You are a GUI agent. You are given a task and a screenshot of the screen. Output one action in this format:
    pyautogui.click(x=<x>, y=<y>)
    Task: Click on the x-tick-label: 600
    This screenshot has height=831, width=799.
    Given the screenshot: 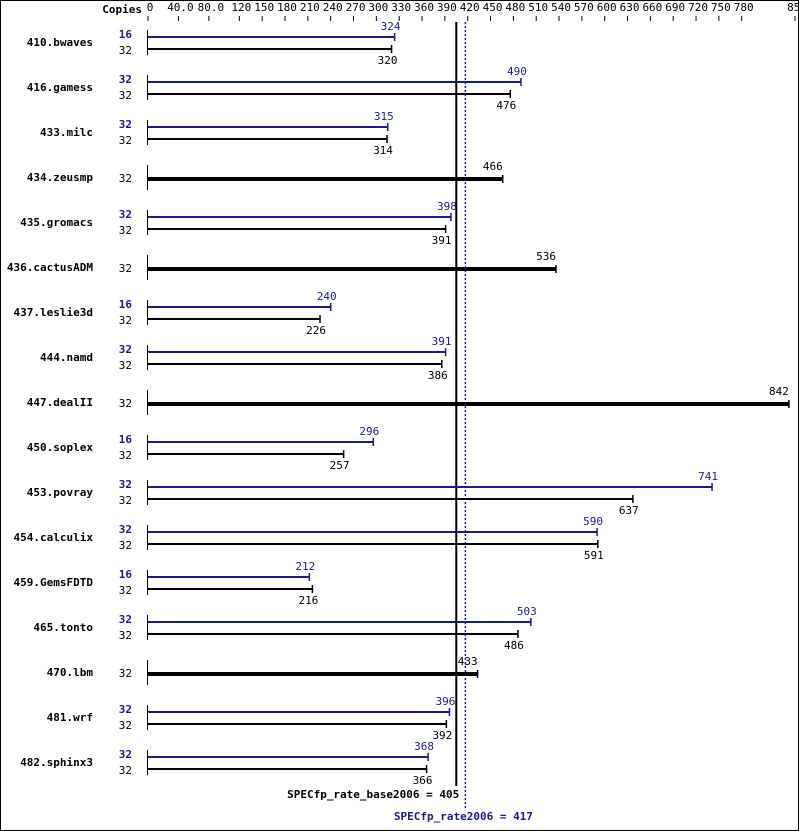 What is the action you would take?
    pyautogui.click(x=607, y=7)
    